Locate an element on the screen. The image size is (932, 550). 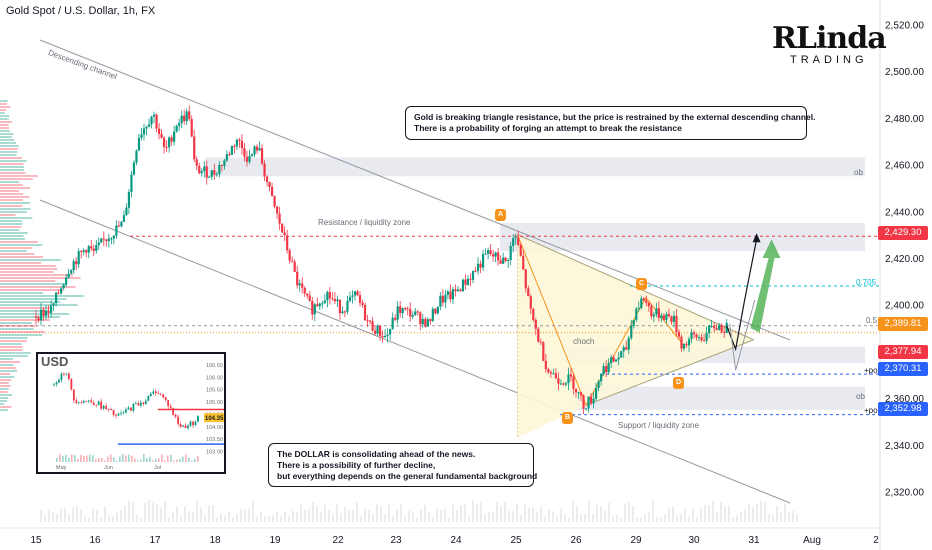
fib-05-label: 0.5 is located at coordinates (872, 320).